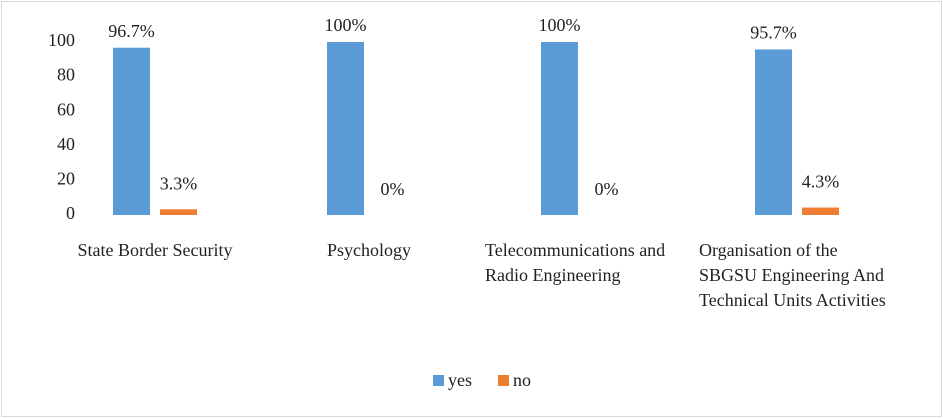 This screenshot has width=943, height=418. I want to click on y-tick-label: 40, so click(66, 144).